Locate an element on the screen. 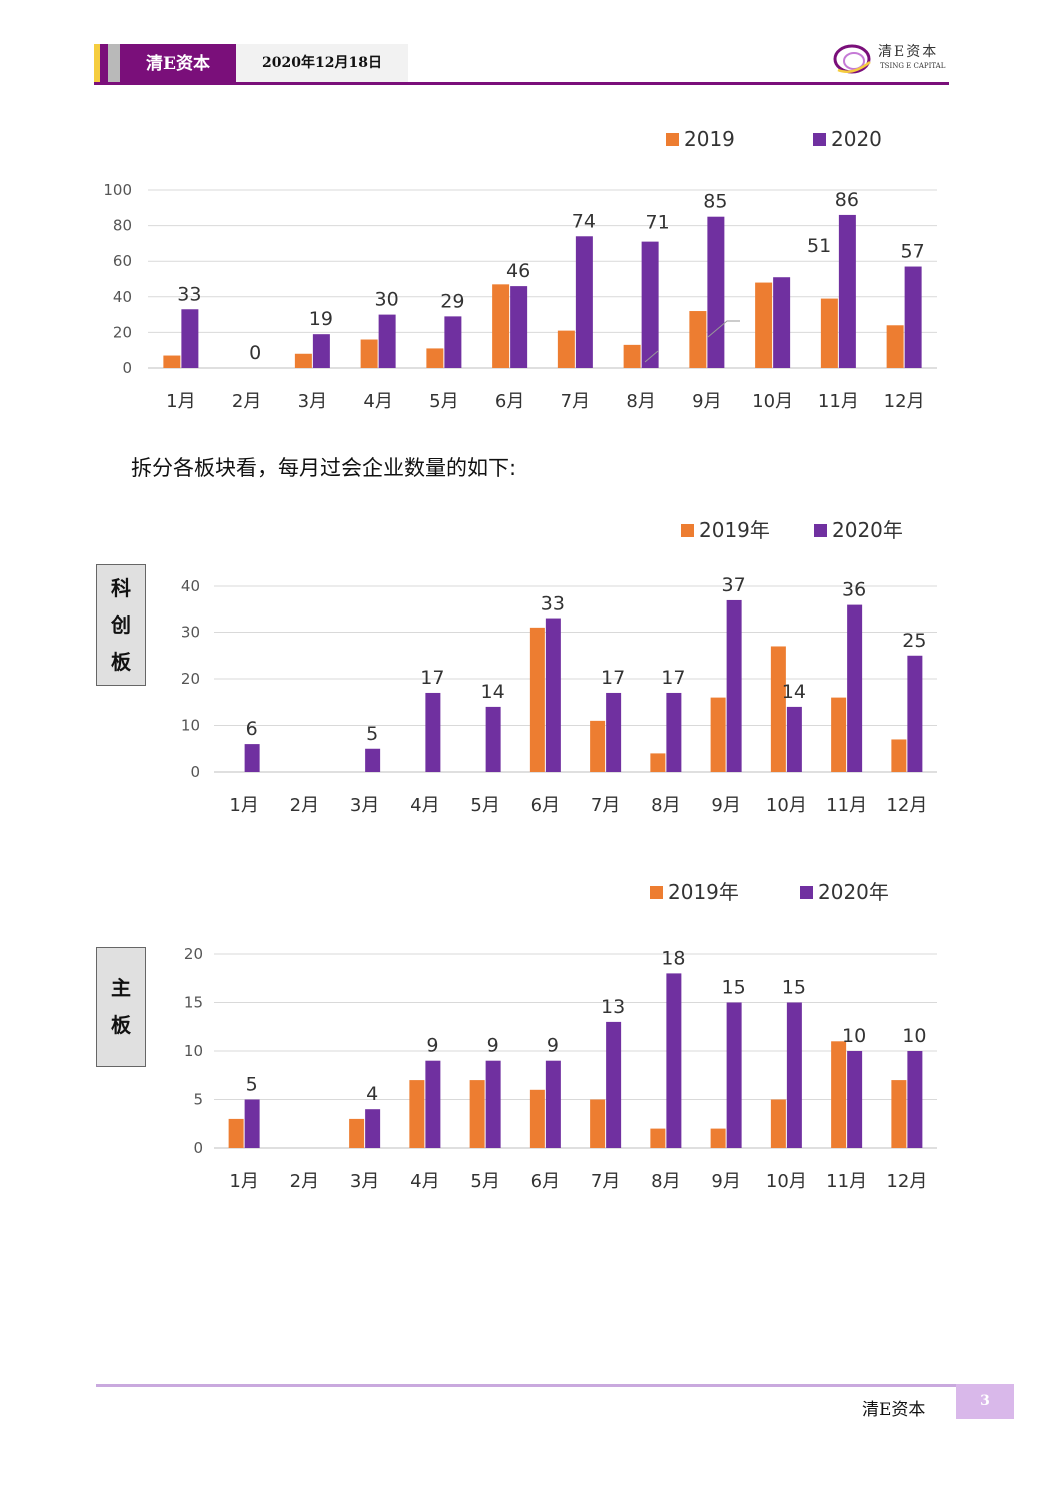  header-stripe-gray is located at coordinates (114, 64).